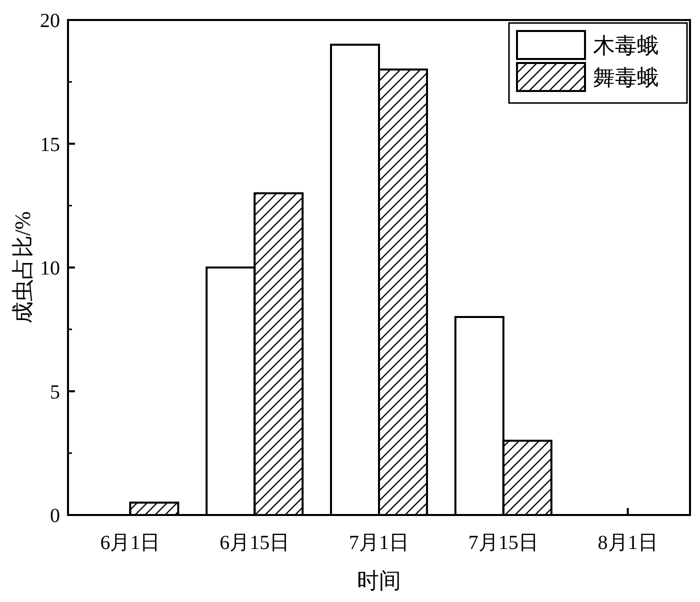 Image resolution: width=700 pixels, height=602 pixels. What do you see at coordinates (255, 543) in the screenshot?
I see `x-tick-label: 6月15日` at bounding box center [255, 543].